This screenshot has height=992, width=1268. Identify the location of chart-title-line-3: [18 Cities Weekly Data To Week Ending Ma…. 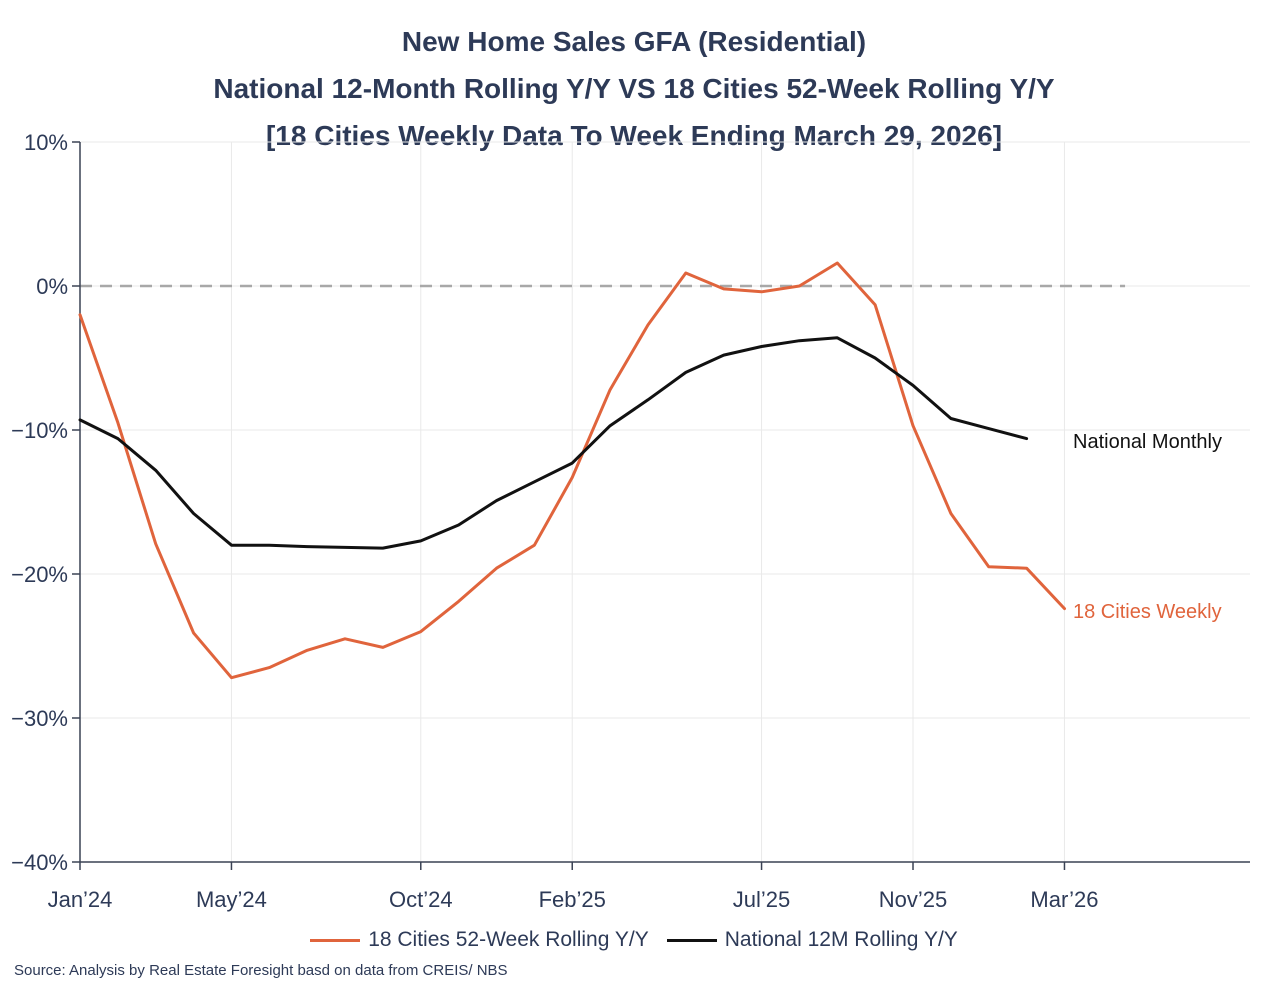
(634, 135).